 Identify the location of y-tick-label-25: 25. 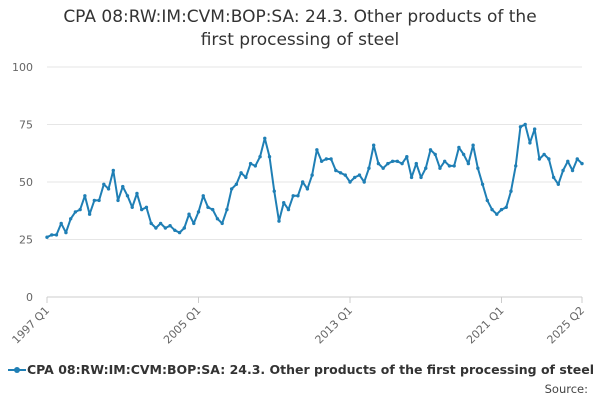
(26, 240).